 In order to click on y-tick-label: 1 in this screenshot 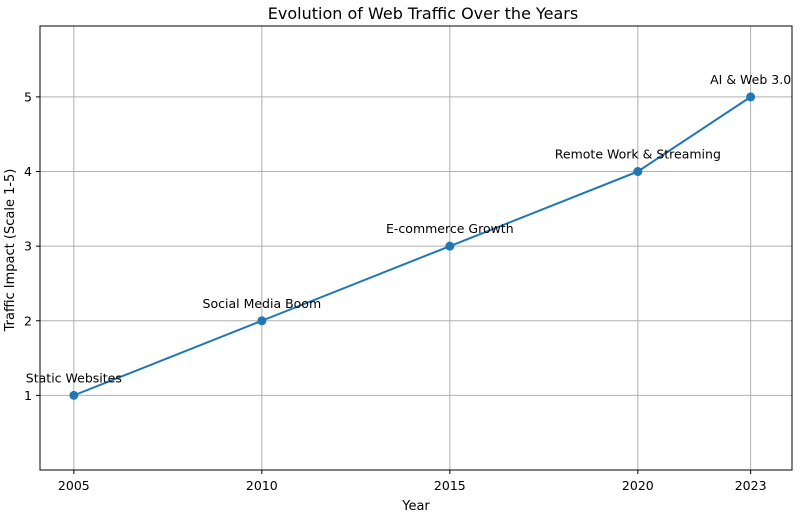, I will do `click(28, 395)`.